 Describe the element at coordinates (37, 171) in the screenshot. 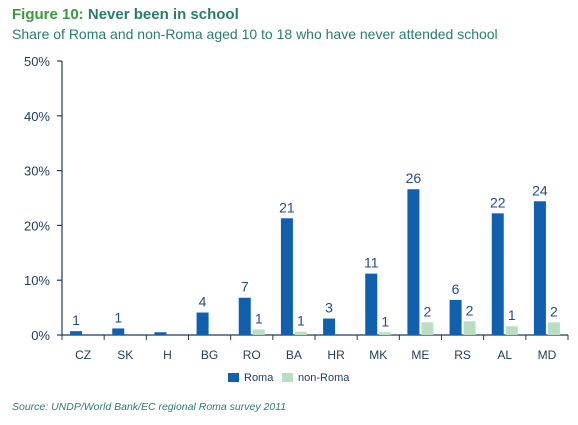

I see `y-tick-label: 30%` at that location.